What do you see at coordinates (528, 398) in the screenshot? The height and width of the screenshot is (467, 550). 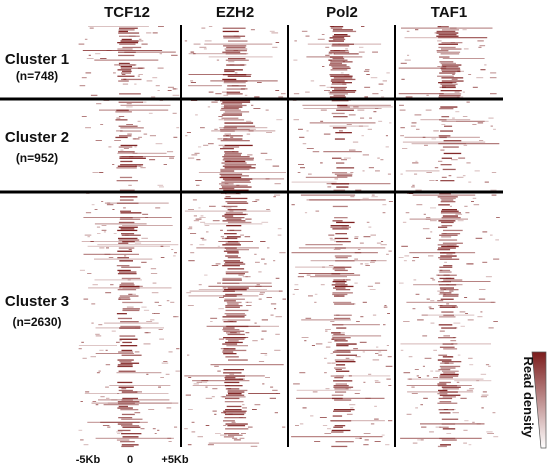 I see `legend-label: Read density` at bounding box center [528, 398].